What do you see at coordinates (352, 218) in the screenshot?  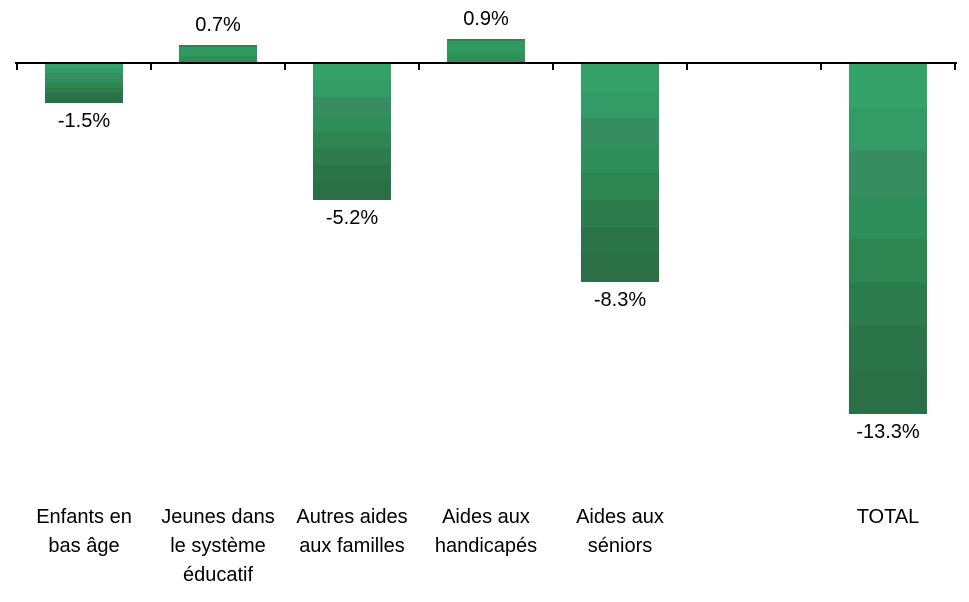 I see `value-label: -5.2%` at bounding box center [352, 218].